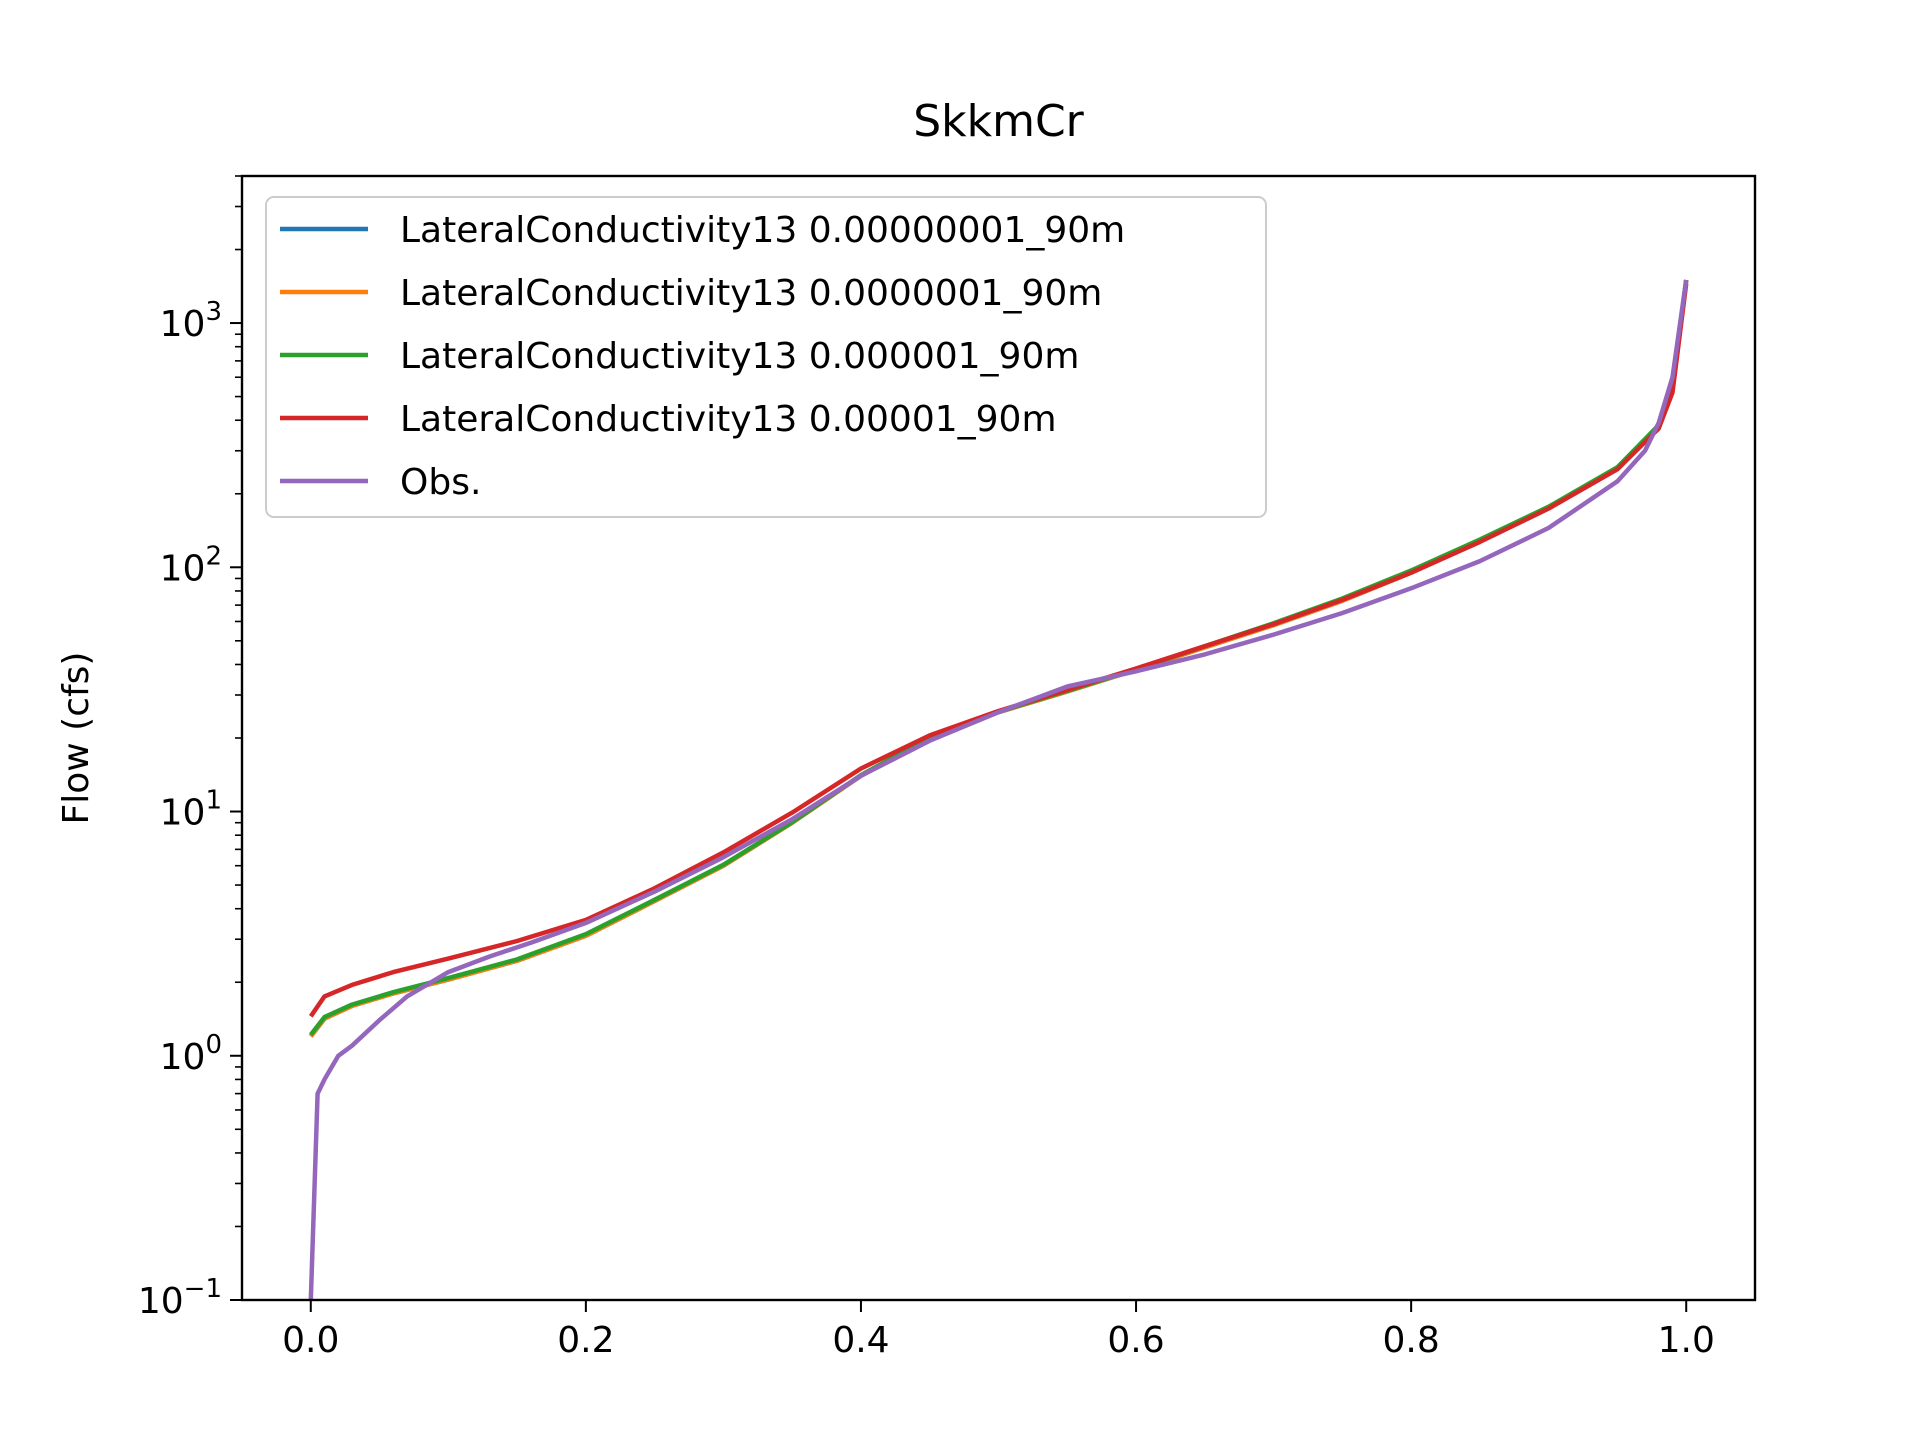  I want to click on x-axis: 0.0 0.2 0.4 0.6 0.8 1.0, so click(998, 1330).